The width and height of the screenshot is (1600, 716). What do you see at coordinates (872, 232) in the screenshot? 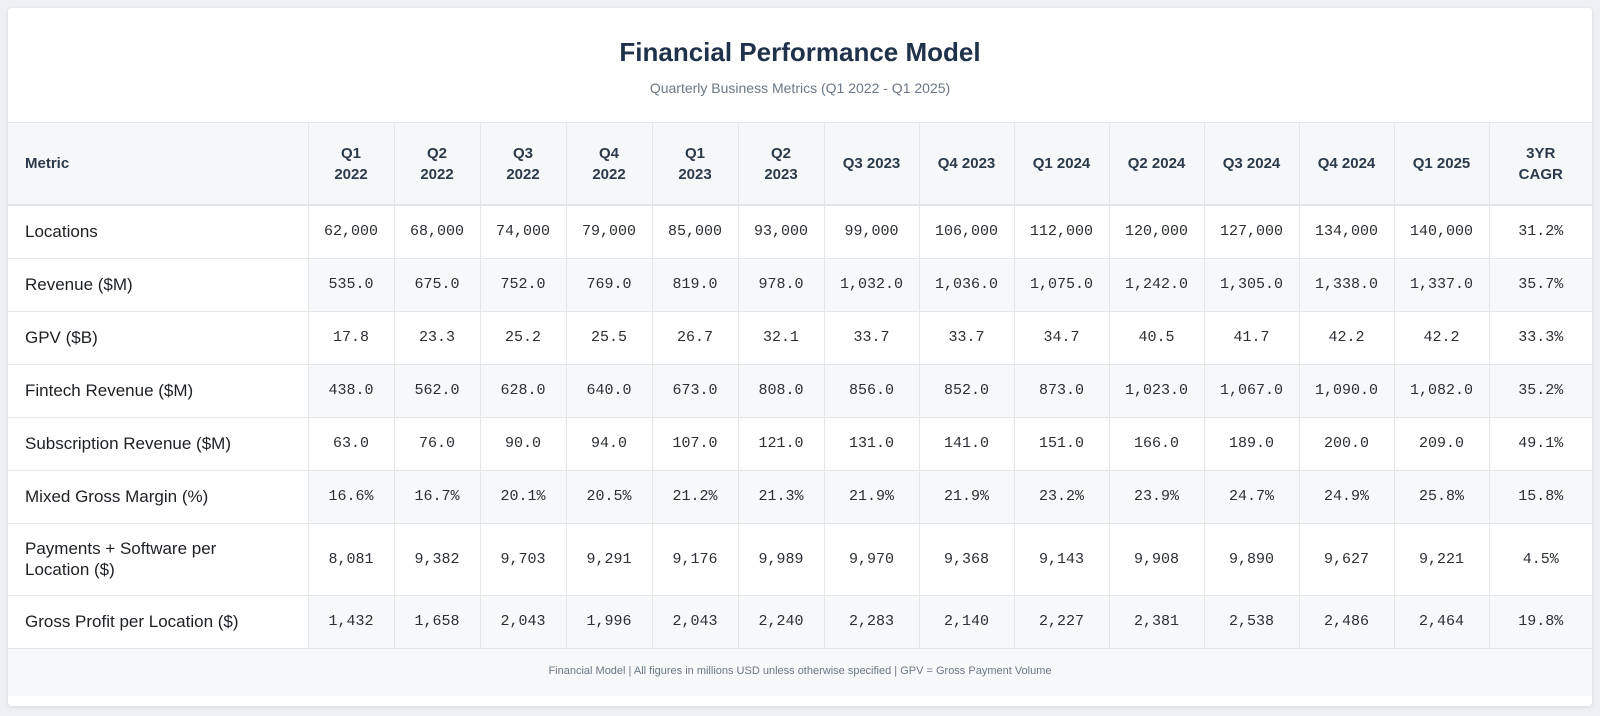
I see `value-cell: 99,000` at bounding box center [872, 232].